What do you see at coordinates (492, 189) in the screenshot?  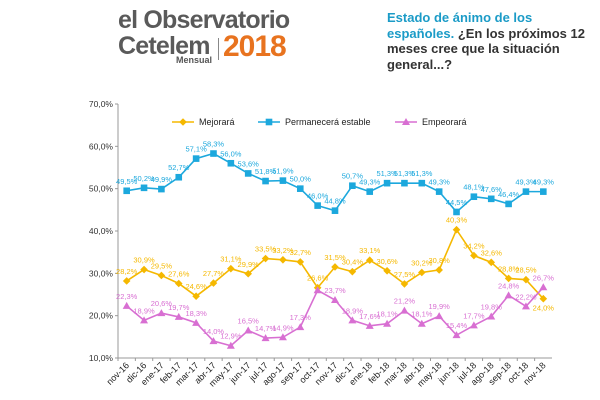 I see `data-label: 47,6%` at bounding box center [492, 189].